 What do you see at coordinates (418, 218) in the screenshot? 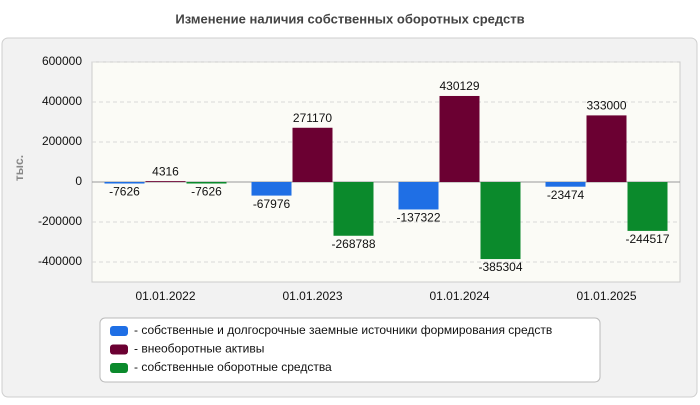
I see `data-label: -137322` at bounding box center [418, 218].